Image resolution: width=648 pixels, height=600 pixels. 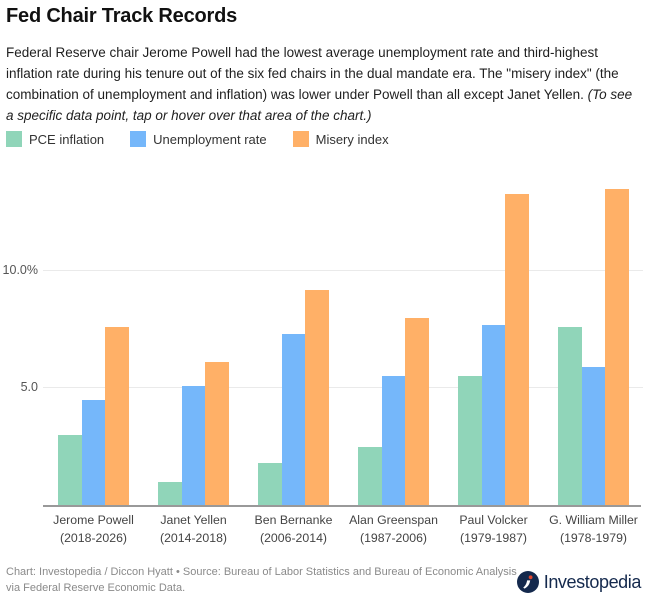 I want to click on bar-pce-inflation-ben-bernanke, so click(x=270, y=483).